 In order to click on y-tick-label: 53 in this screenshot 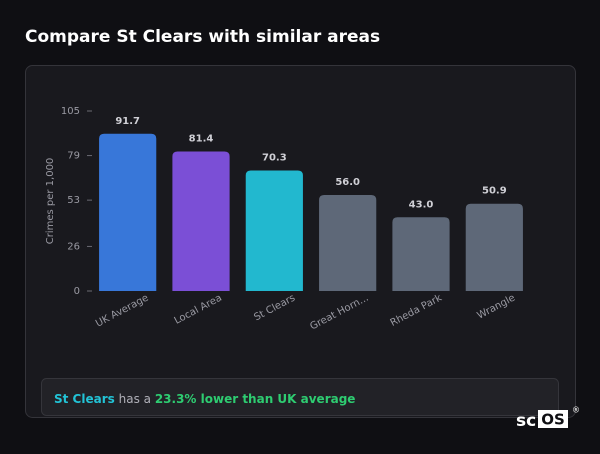, I will do `click(73, 200)`.